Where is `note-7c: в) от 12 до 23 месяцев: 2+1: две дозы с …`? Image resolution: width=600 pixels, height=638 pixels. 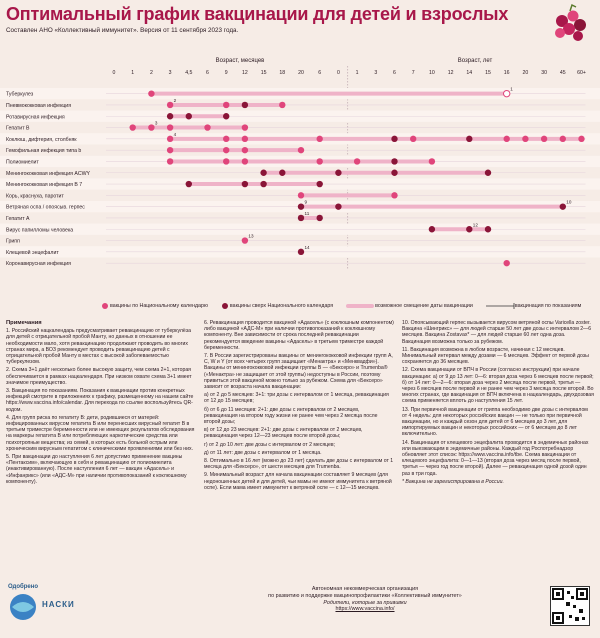 note-7c: в) от 12 до 23 месяцев: 2+1: две дозы с … is located at coordinates (283, 433).